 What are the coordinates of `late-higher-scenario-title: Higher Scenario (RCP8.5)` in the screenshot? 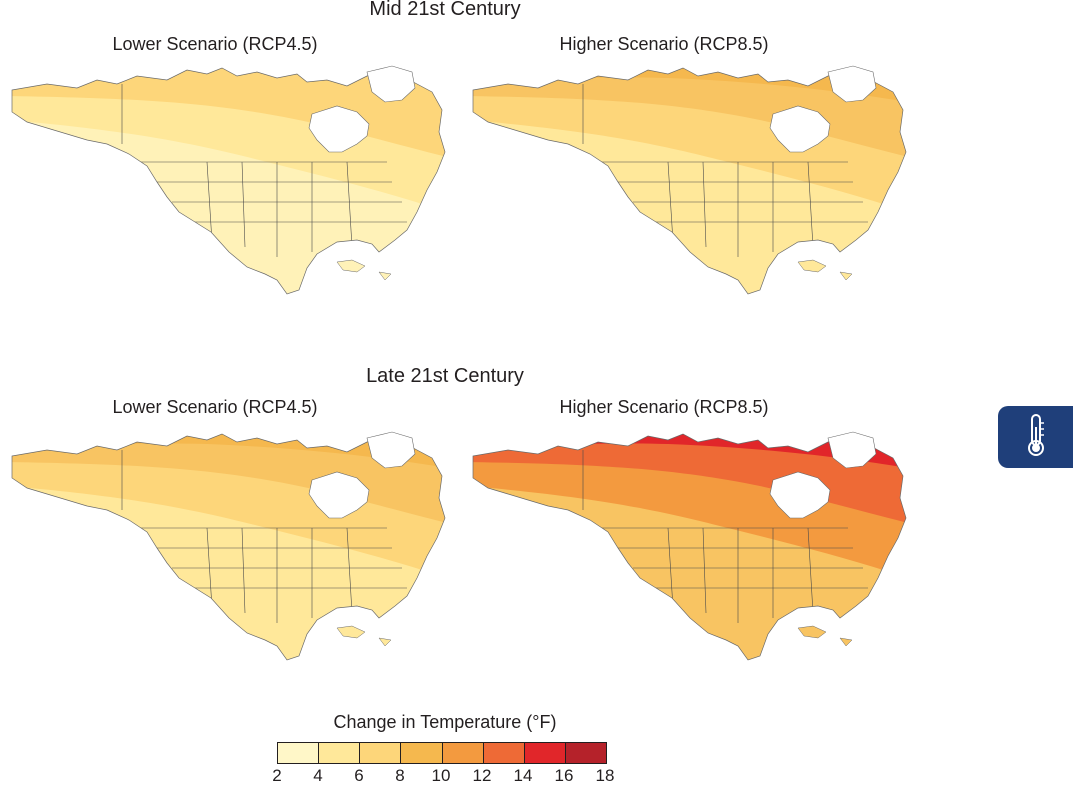 It's located at (664, 407).